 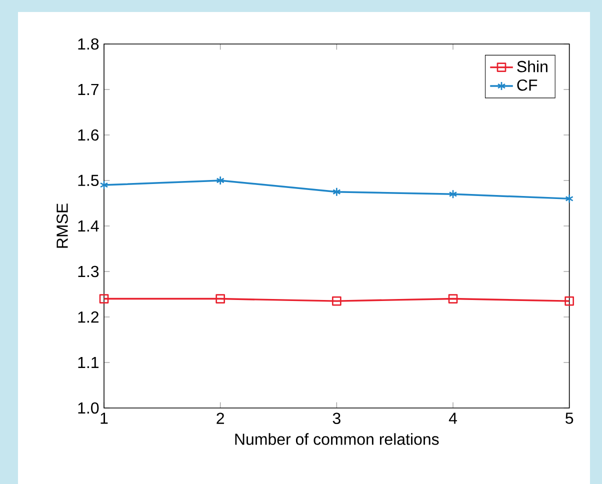 What do you see at coordinates (220, 418) in the screenshot?
I see `x-tick-label: 2` at bounding box center [220, 418].